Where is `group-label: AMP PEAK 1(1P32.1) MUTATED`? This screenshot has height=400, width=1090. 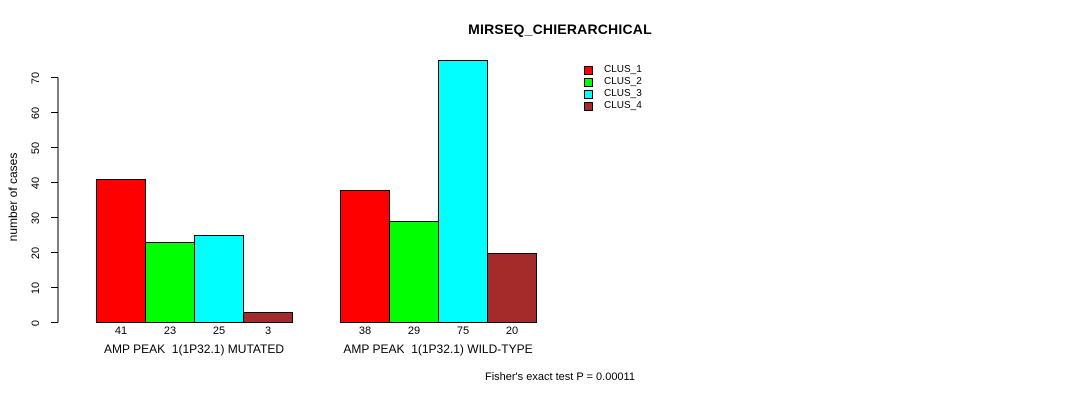
group-label: AMP PEAK 1(1P32.1) MUTATED is located at coordinates (194, 349).